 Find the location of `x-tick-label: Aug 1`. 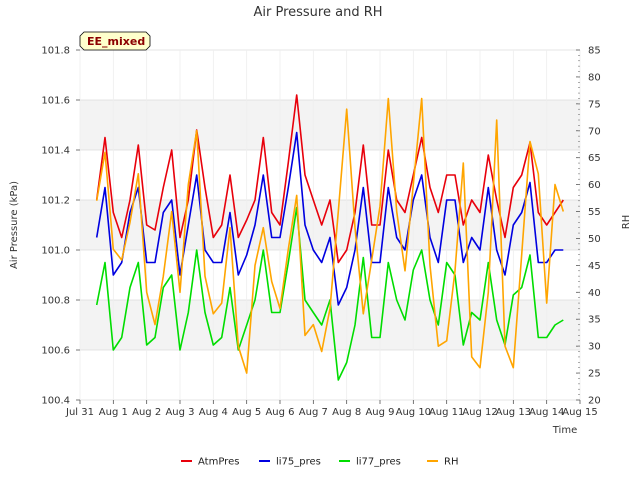

x-tick-label: Aug 1 is located at coordinates (113, 412).